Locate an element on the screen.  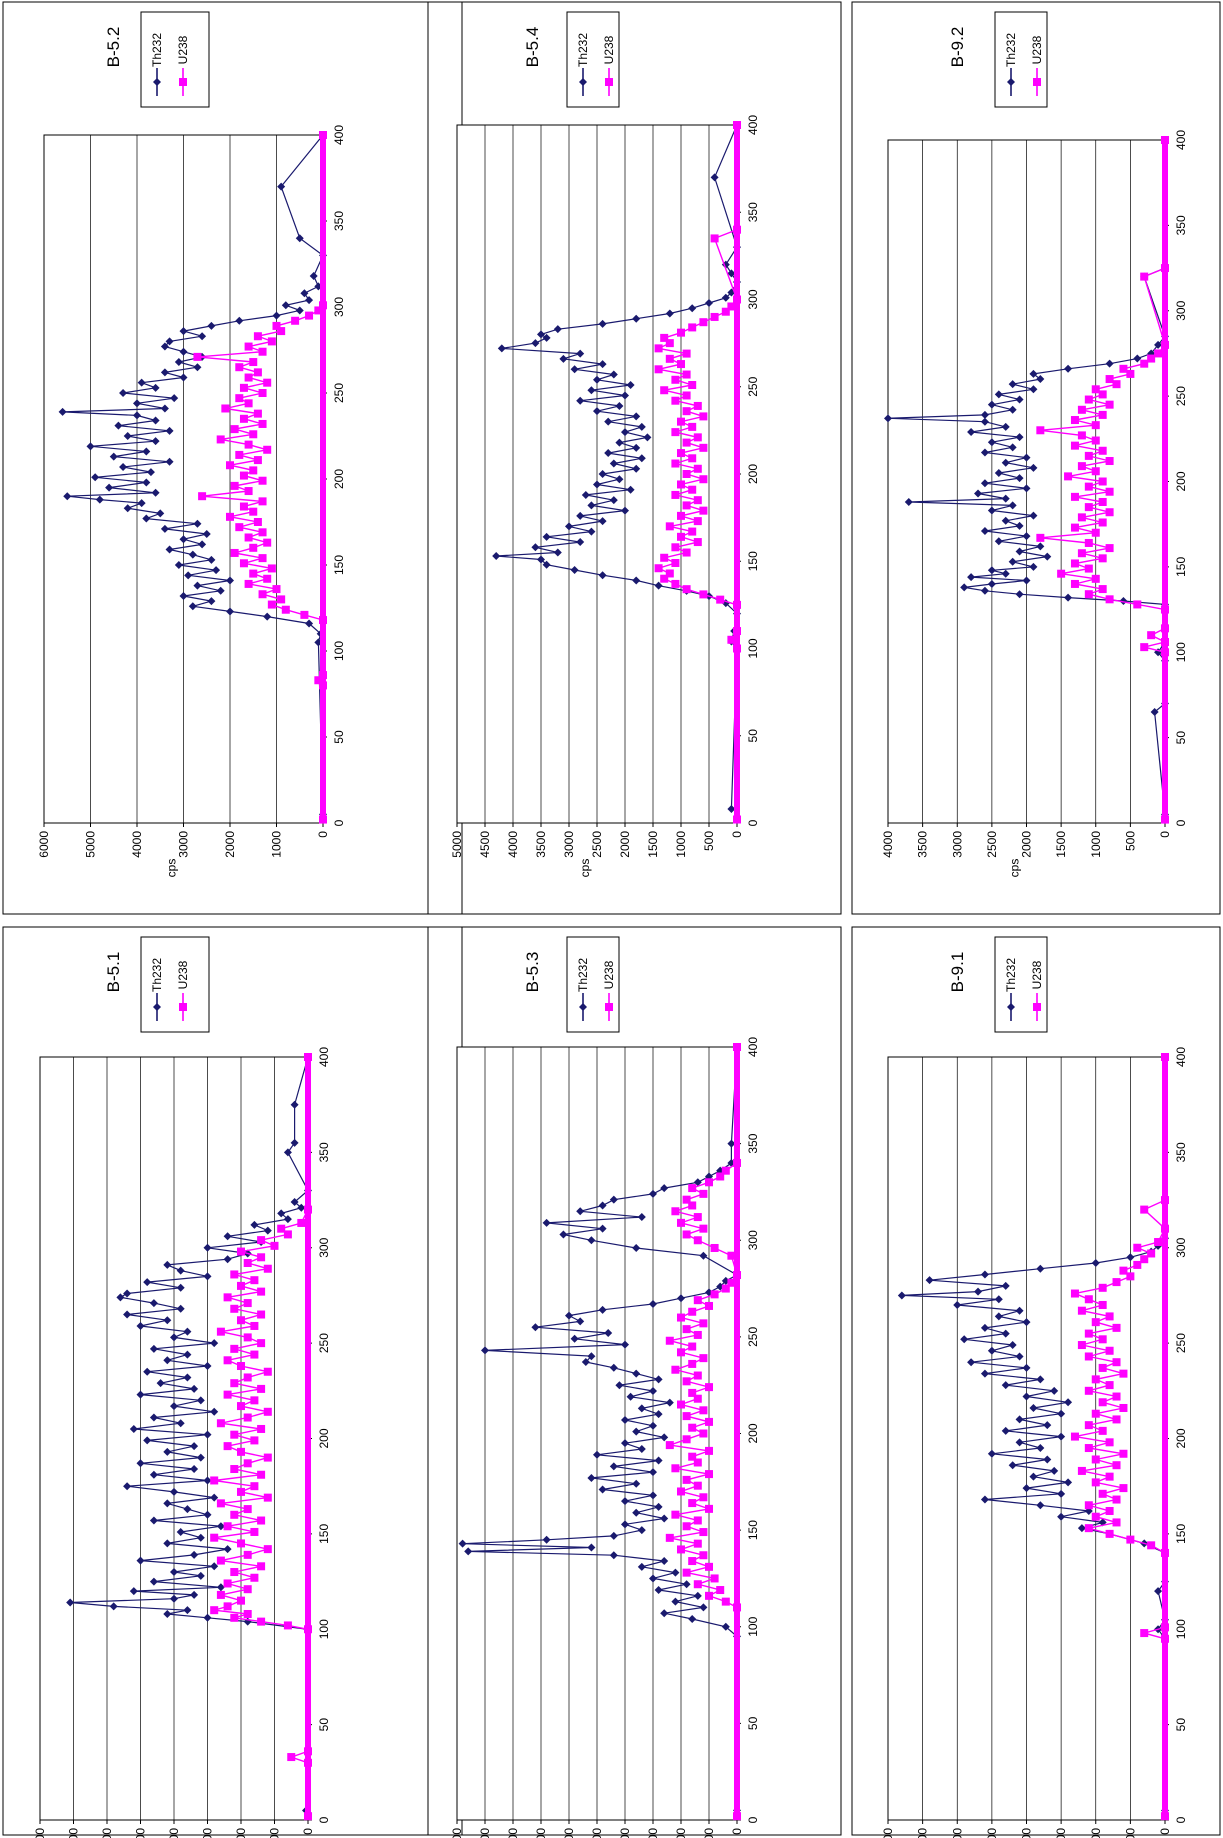
legend-label: Th232 is located at coordinates (583, 975).